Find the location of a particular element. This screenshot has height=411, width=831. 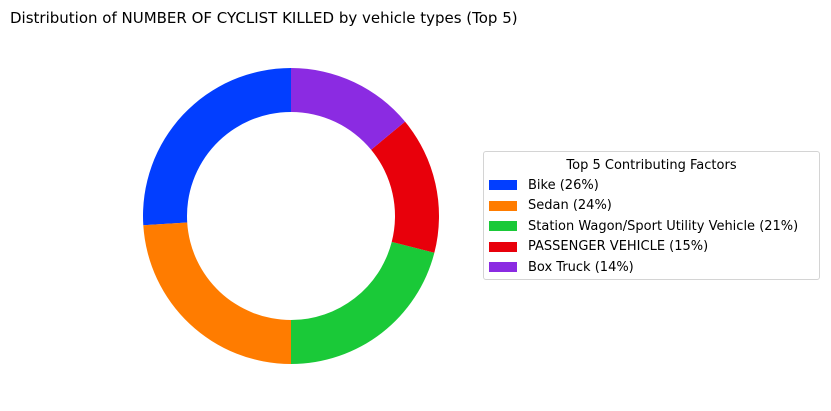

legend-label: Bike (26%) is located at coordinates (563, 185).